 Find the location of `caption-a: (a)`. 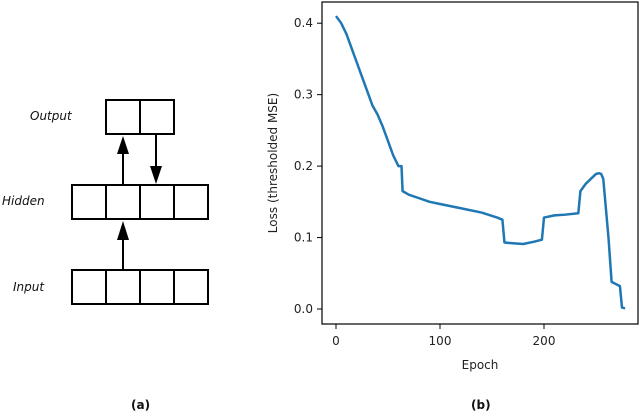

caption-a: (a) is located at coordinates (141, 405).